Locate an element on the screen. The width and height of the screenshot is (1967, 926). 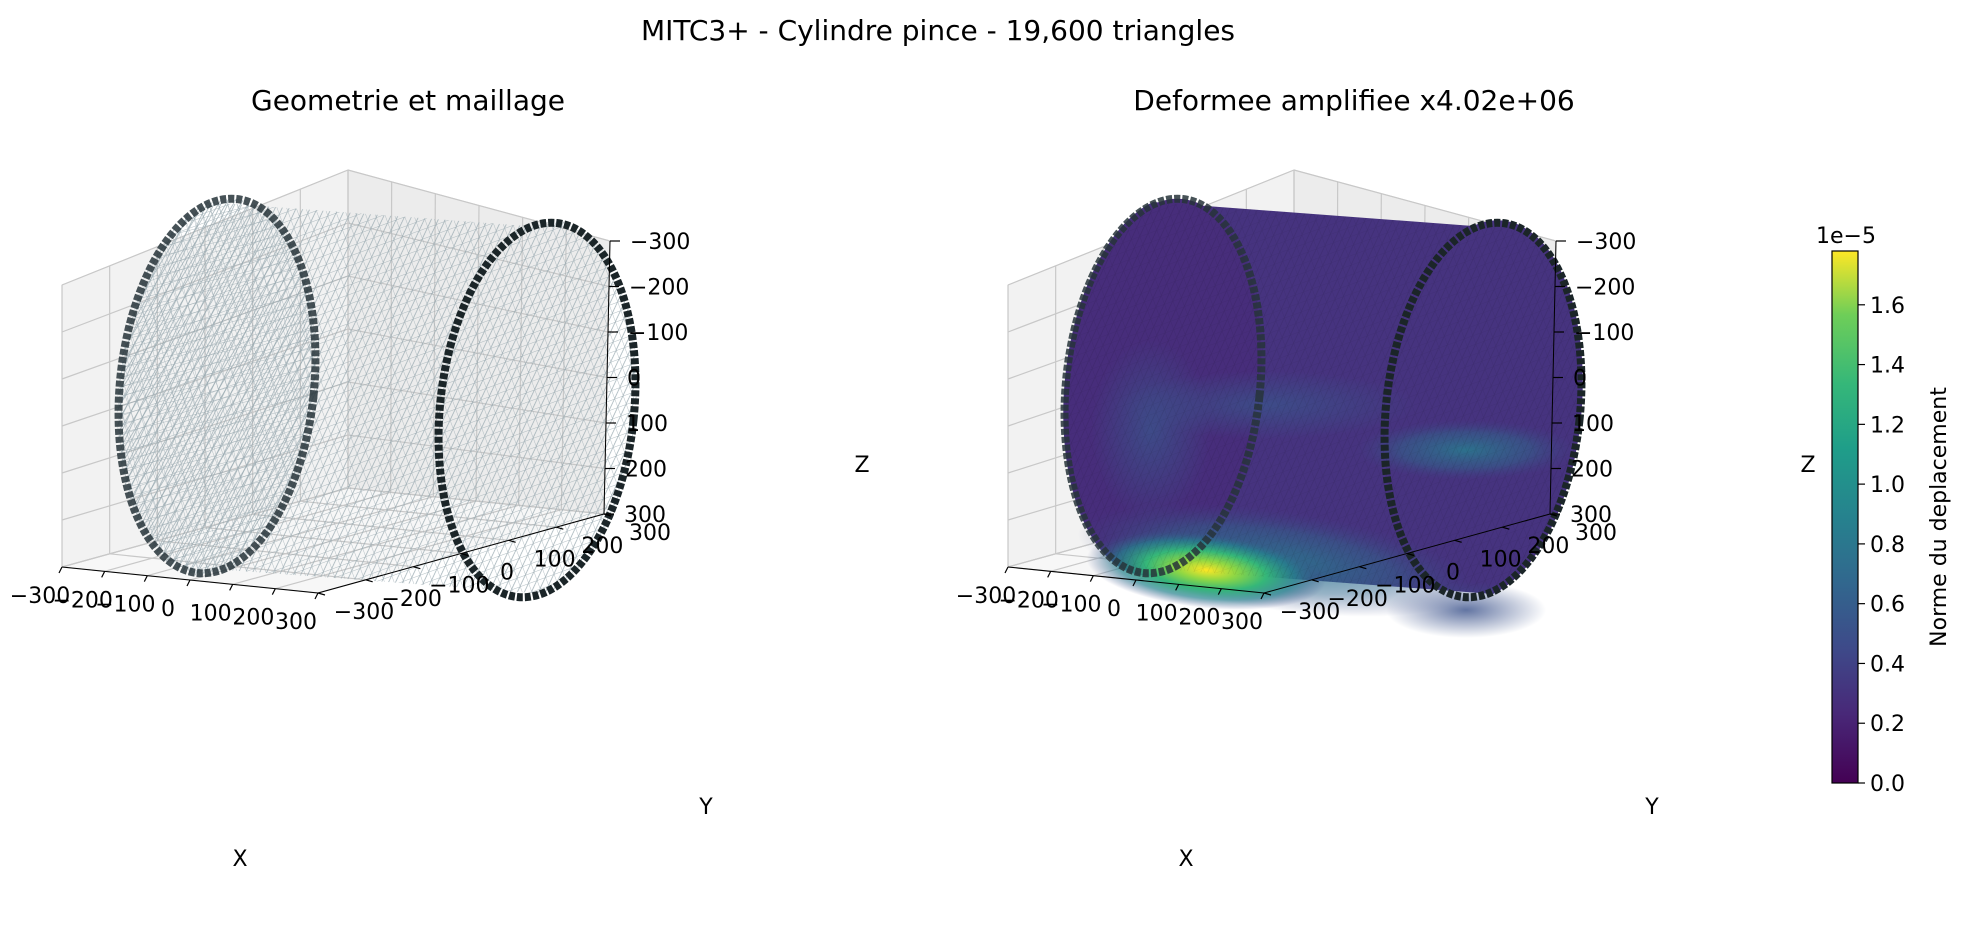
colorbar-tick-label: 1.4 is located at coordinates (1887, 366).